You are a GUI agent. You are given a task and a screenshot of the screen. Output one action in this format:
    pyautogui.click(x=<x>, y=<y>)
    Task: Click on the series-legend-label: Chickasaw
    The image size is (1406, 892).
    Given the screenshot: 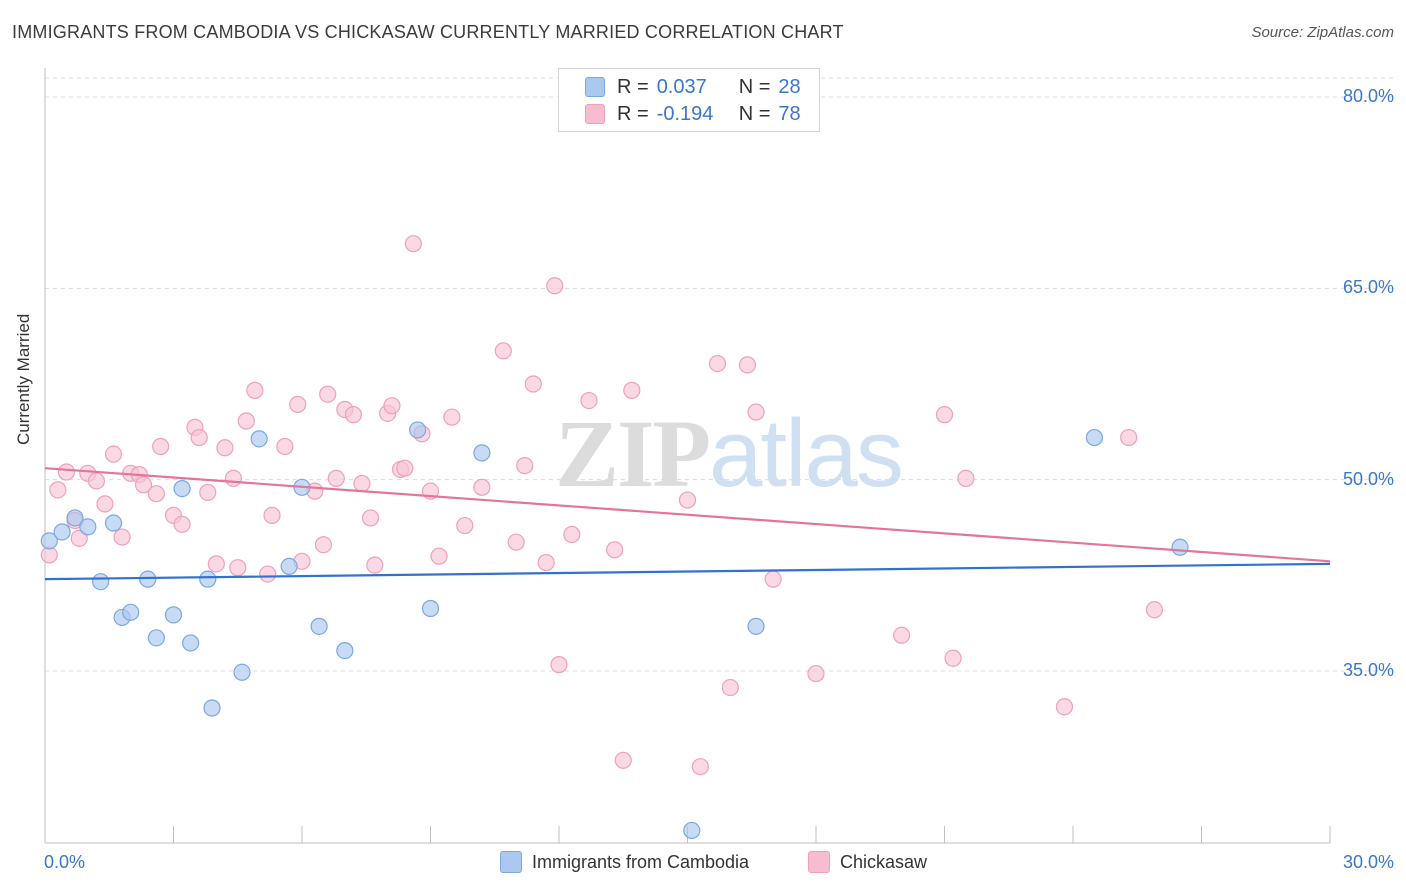 What is the action you would take?
    pyautogui.click(x=884, y=861)
    